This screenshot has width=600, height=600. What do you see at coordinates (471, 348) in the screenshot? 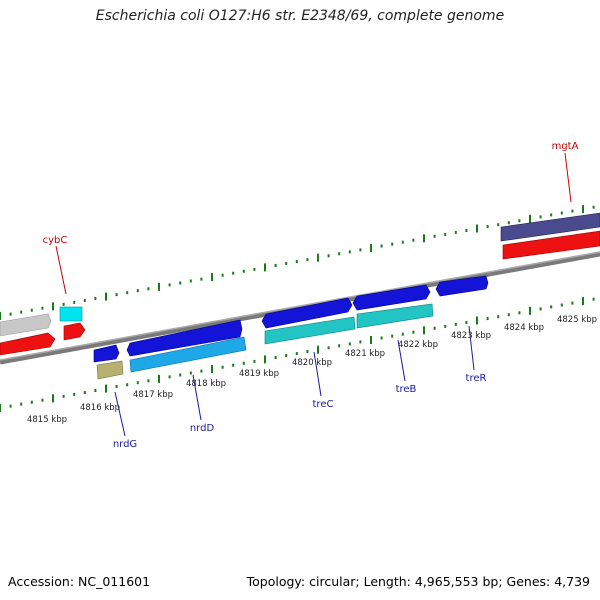
I see `trer-leader` at bounding box center [471, 348].